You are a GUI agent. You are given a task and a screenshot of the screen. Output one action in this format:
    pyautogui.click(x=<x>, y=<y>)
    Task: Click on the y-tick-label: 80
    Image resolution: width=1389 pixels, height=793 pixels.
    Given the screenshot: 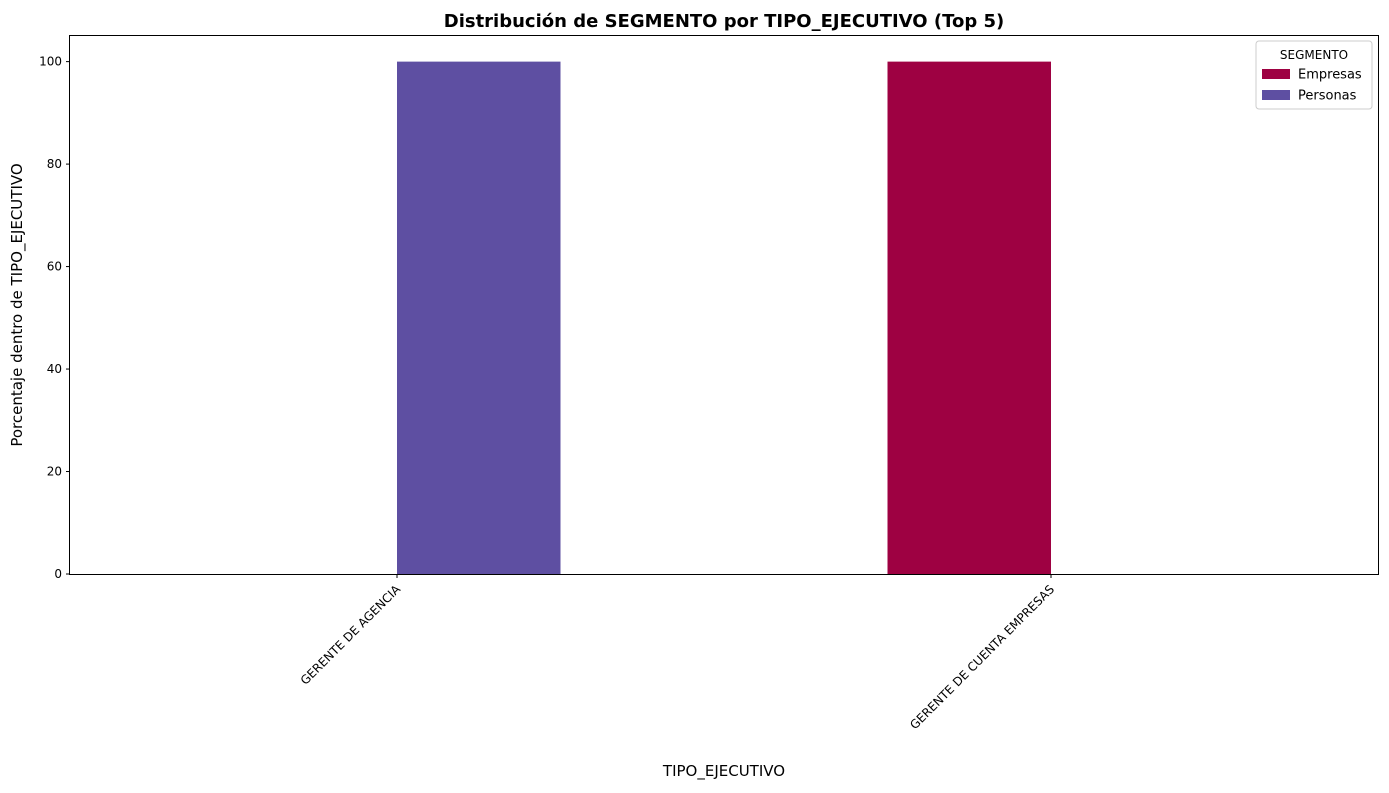 What is the action you would take?
    pyautogui.click(x=54, y=164)
    